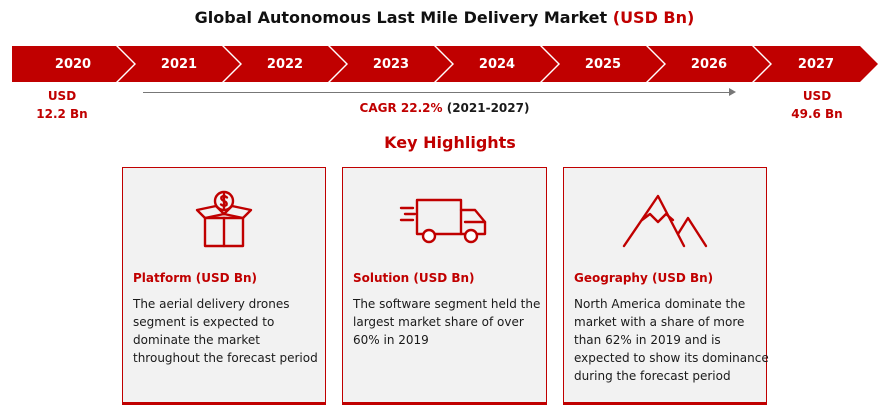 Image resolution: width=889 pixels, height=417 pixels. I want to click on timeline-year-2025: 2025, so click(603, 64).